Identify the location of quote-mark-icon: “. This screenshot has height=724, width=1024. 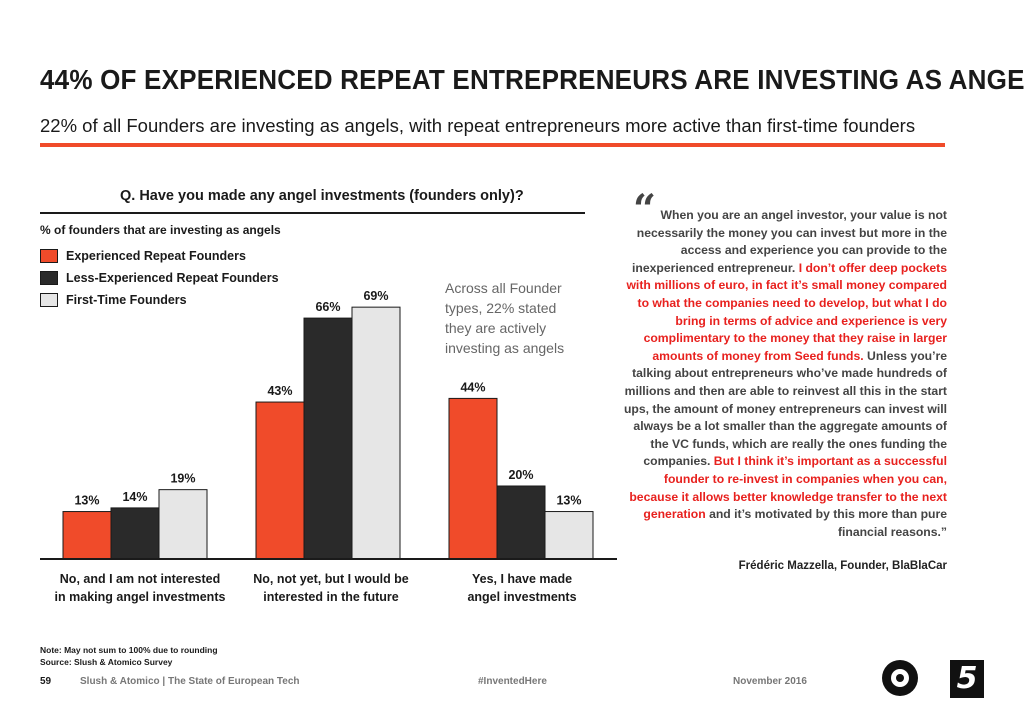
(645, 209).